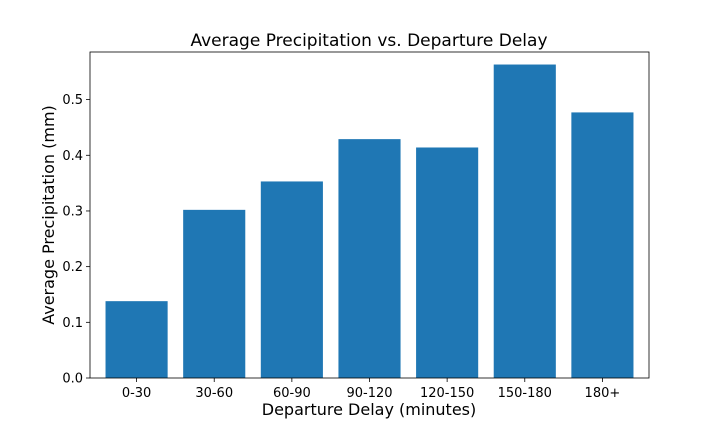  I want to click on y-tick-label: 0.2, so click(72, 267).